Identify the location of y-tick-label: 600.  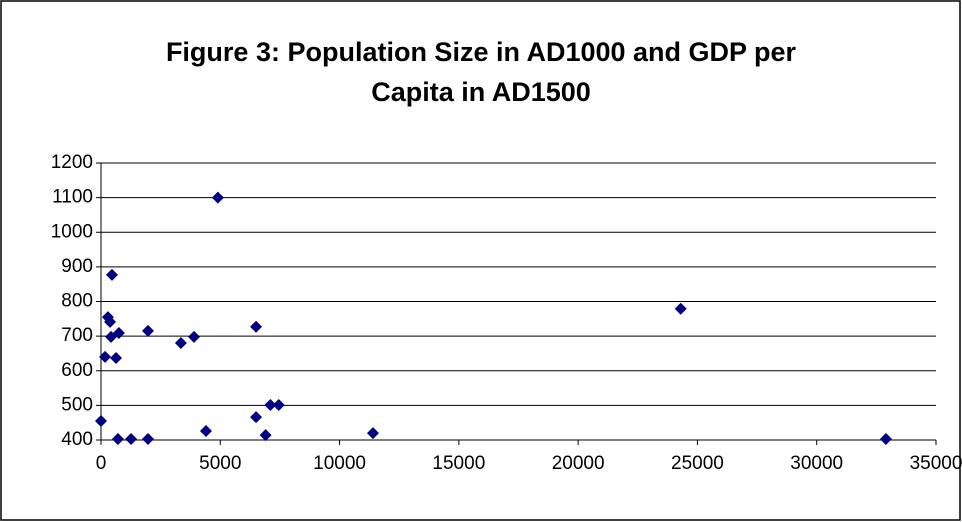
(77, 370).